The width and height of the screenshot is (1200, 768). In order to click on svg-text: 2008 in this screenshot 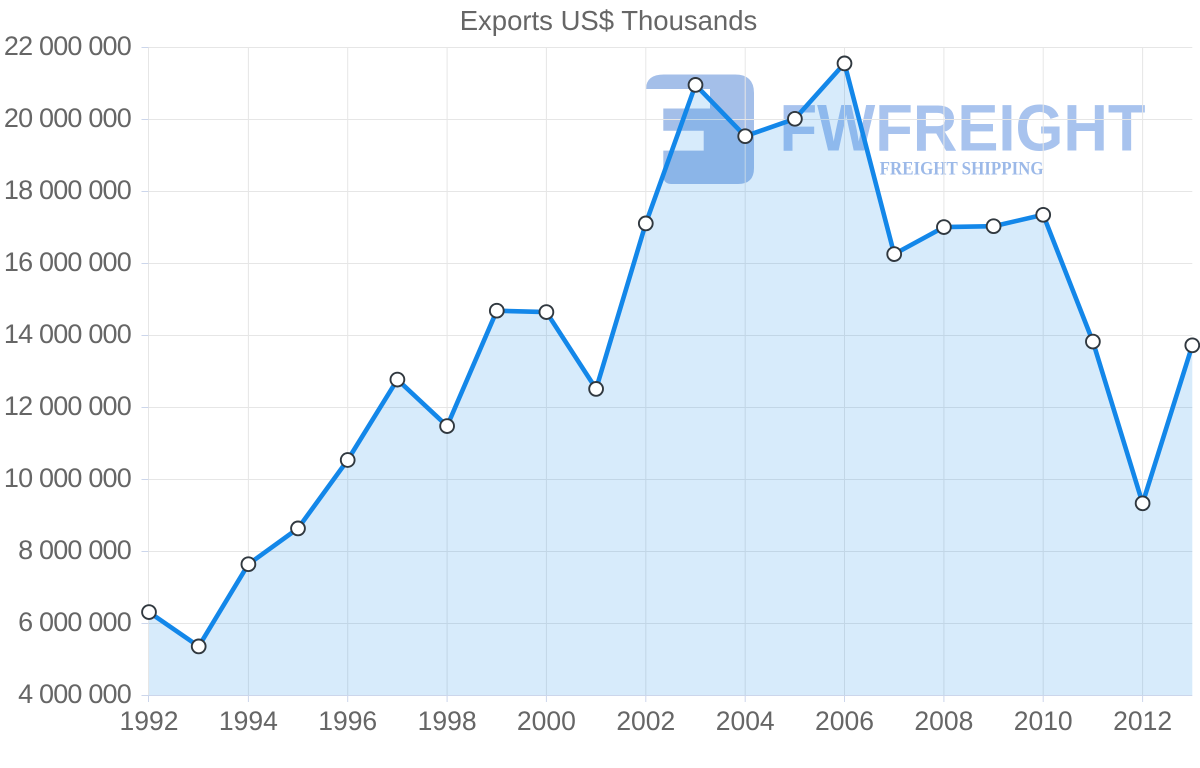, I will do `click(943, 721)`.